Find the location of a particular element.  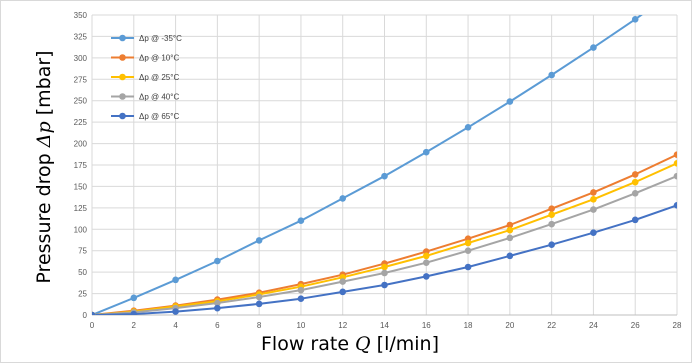

x-tick-label: 14 is located at coordinates (384, 325).